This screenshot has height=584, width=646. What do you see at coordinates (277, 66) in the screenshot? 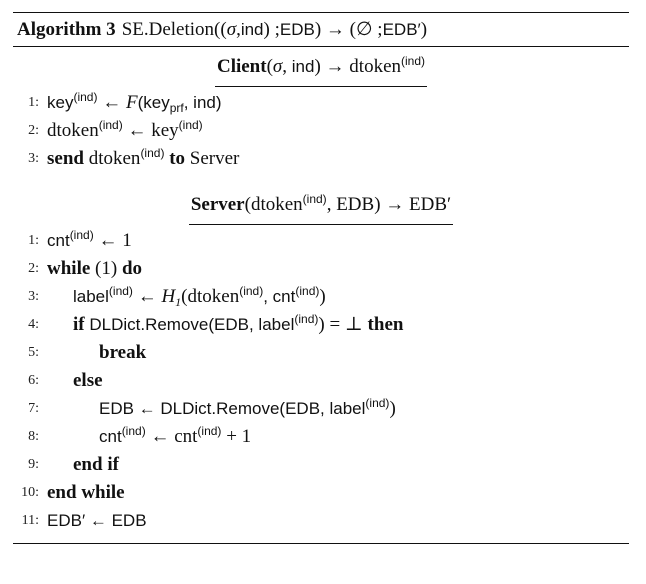
I see `client-title-sigma: σ` at bounding box center [277, 66].